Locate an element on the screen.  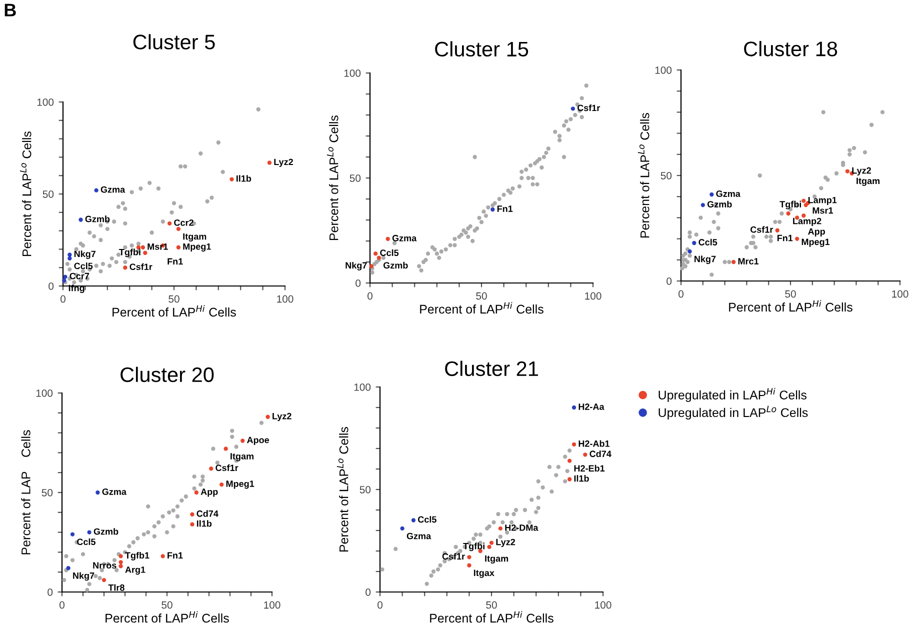
annotation: Arg1 is located at coordinates (135, 570).